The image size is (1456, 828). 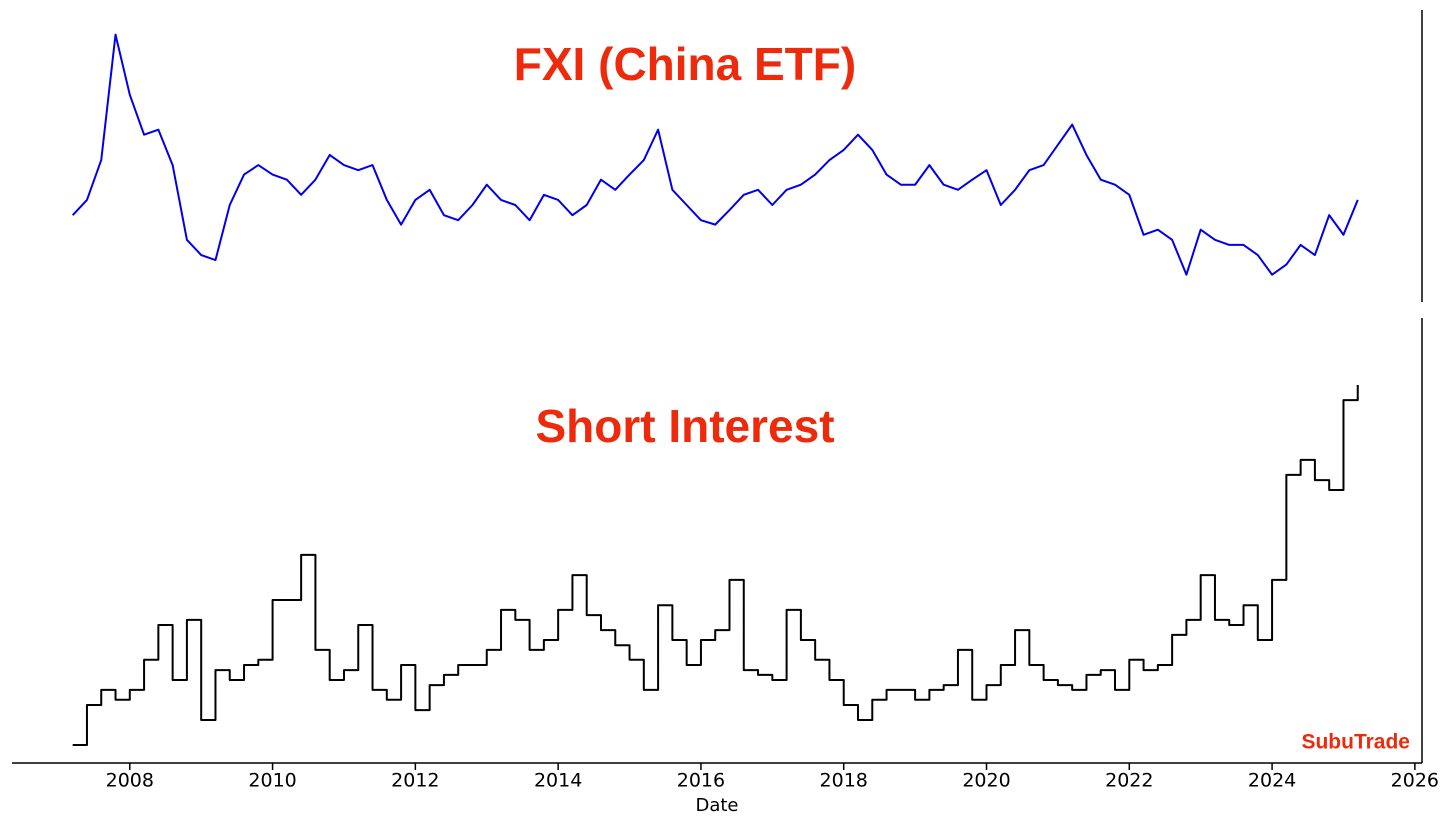 I want to click on watermark: SubuTrade, so click(x=1355, y=742).